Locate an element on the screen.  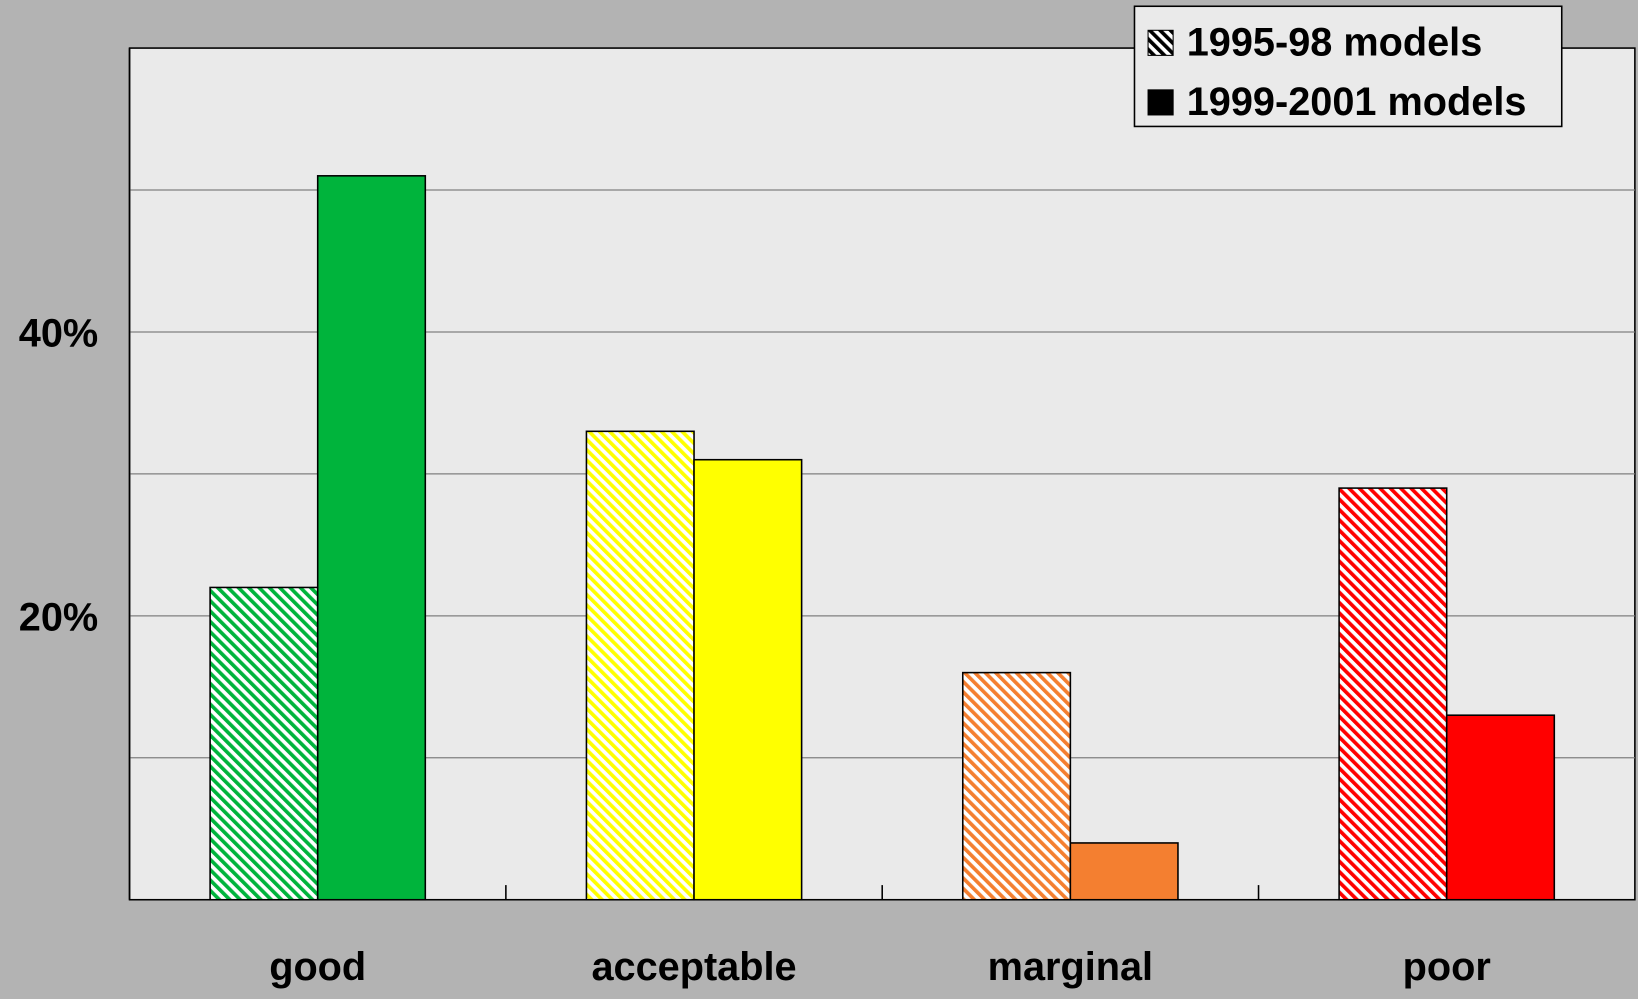
y-tick-label: 40% is located at coordinates (58, 334).